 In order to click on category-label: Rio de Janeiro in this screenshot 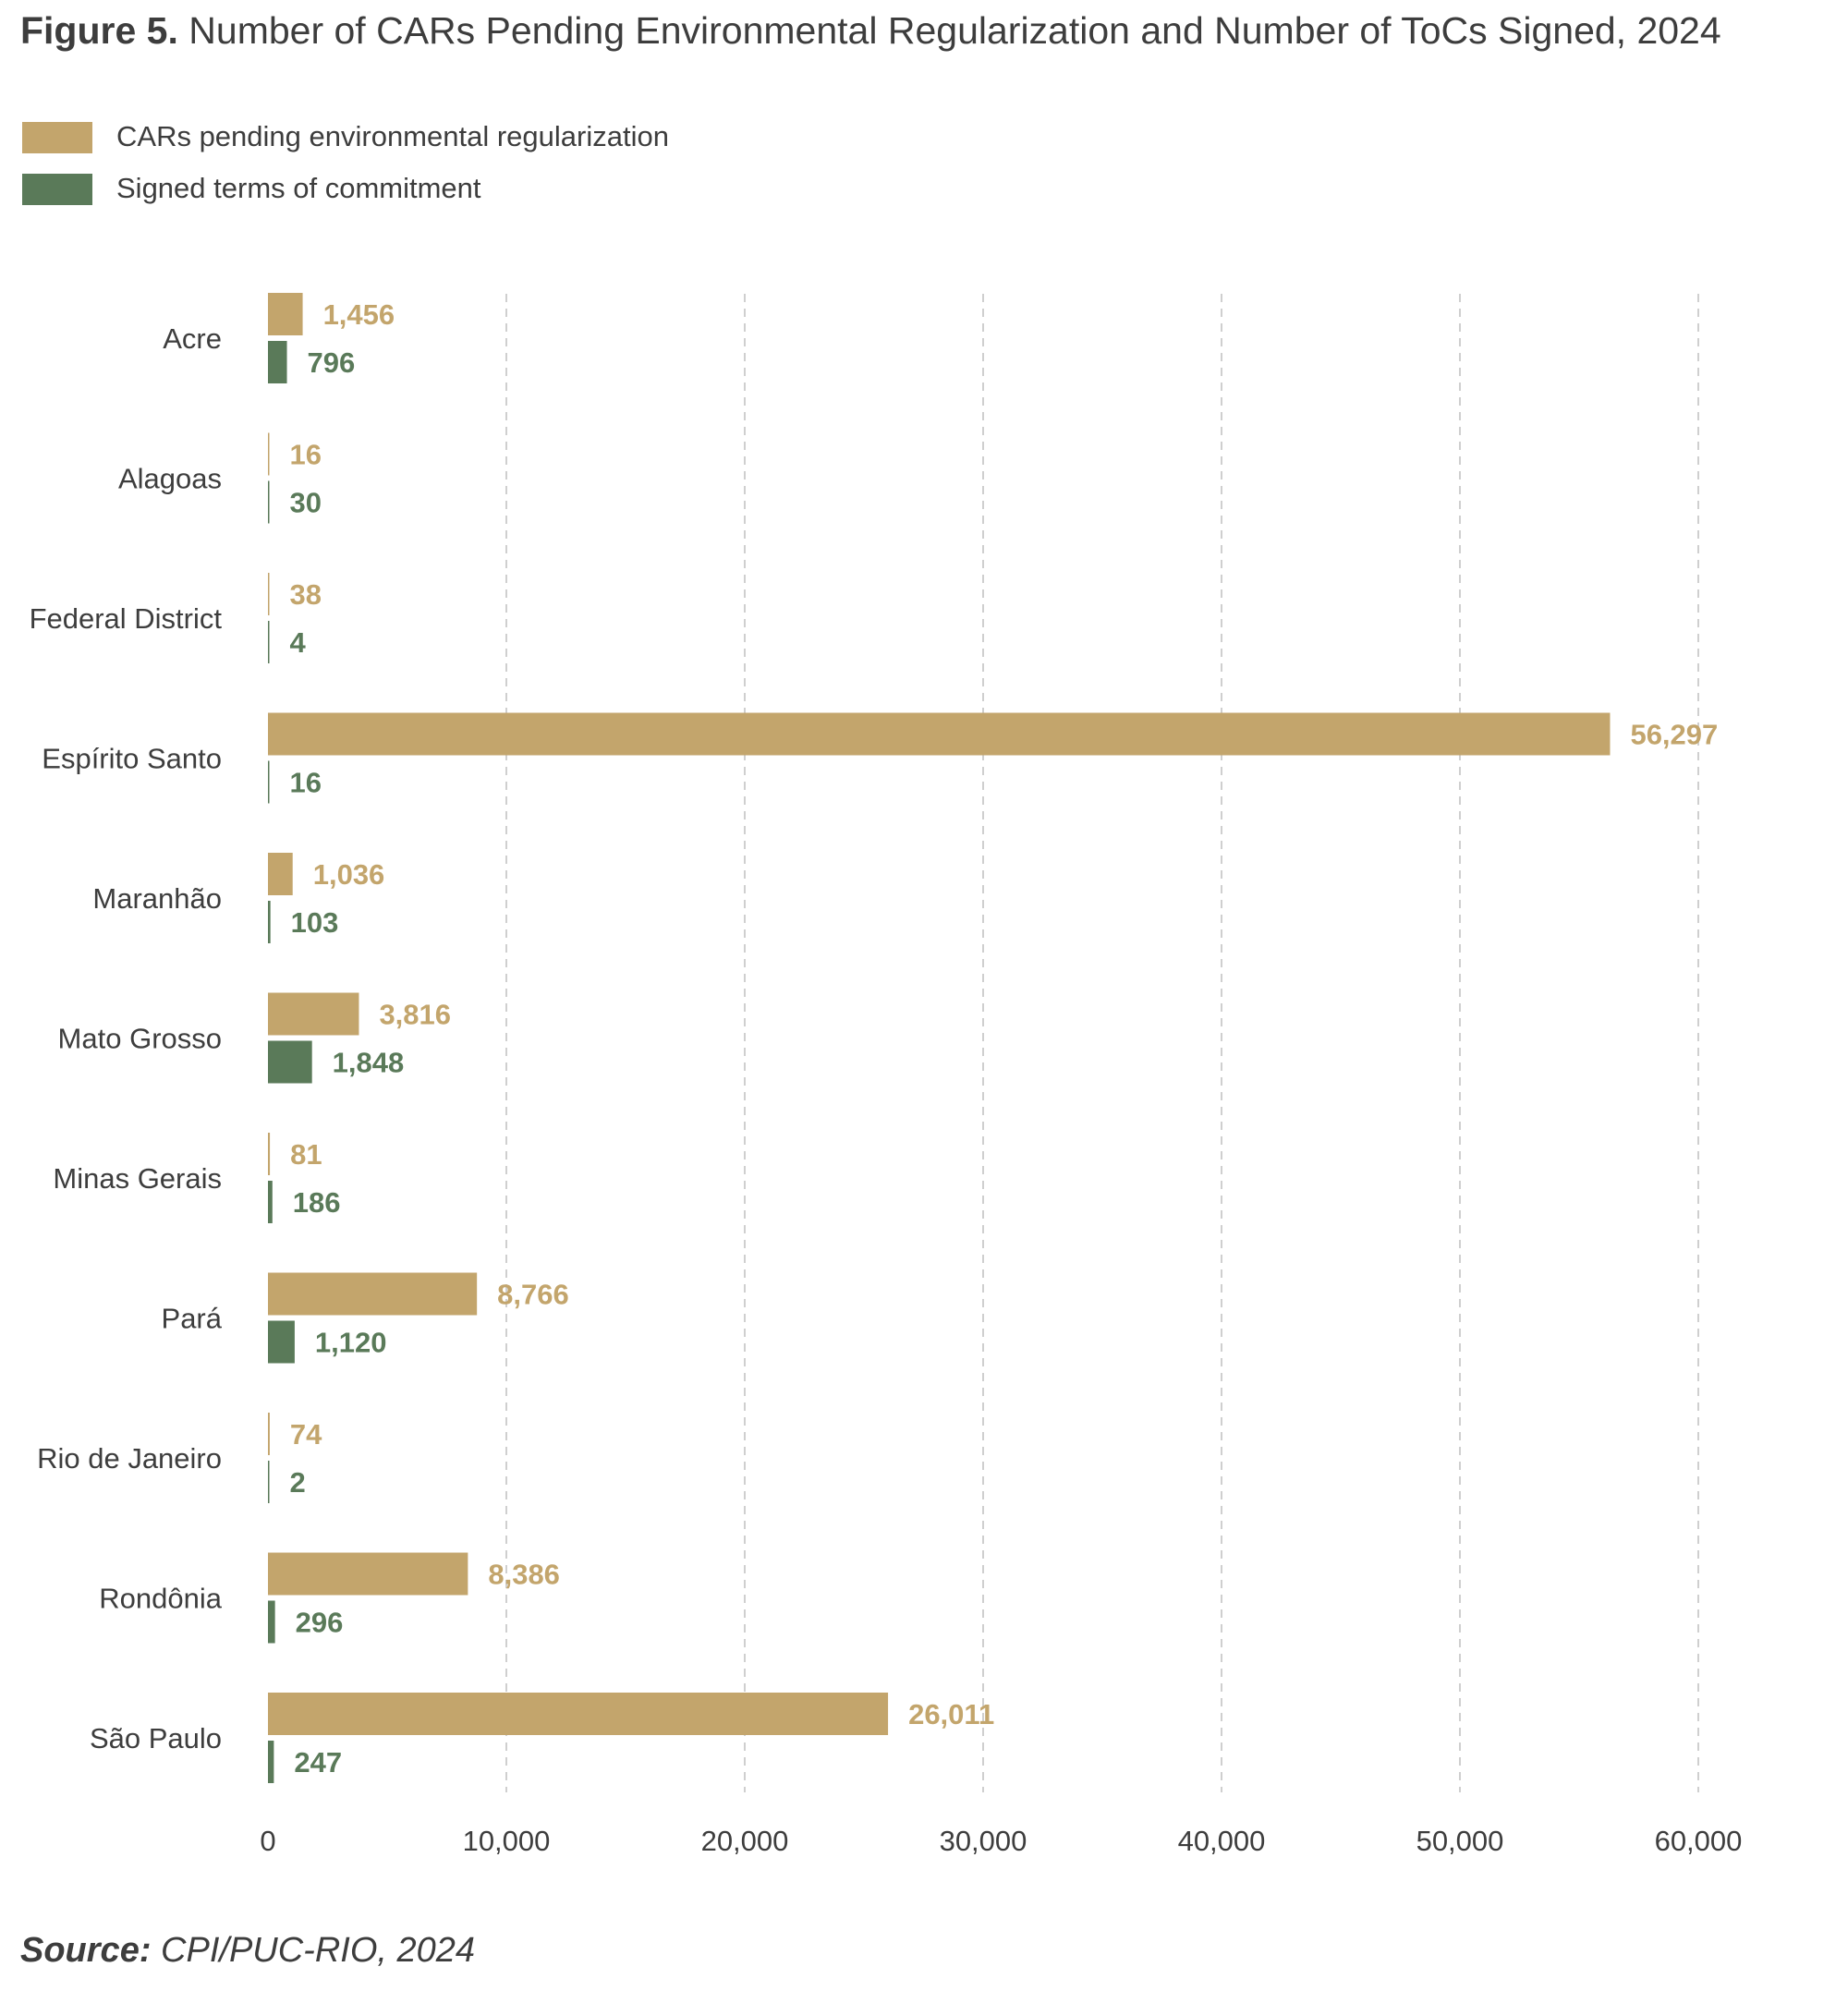, I will do `click(129, 1458)`.